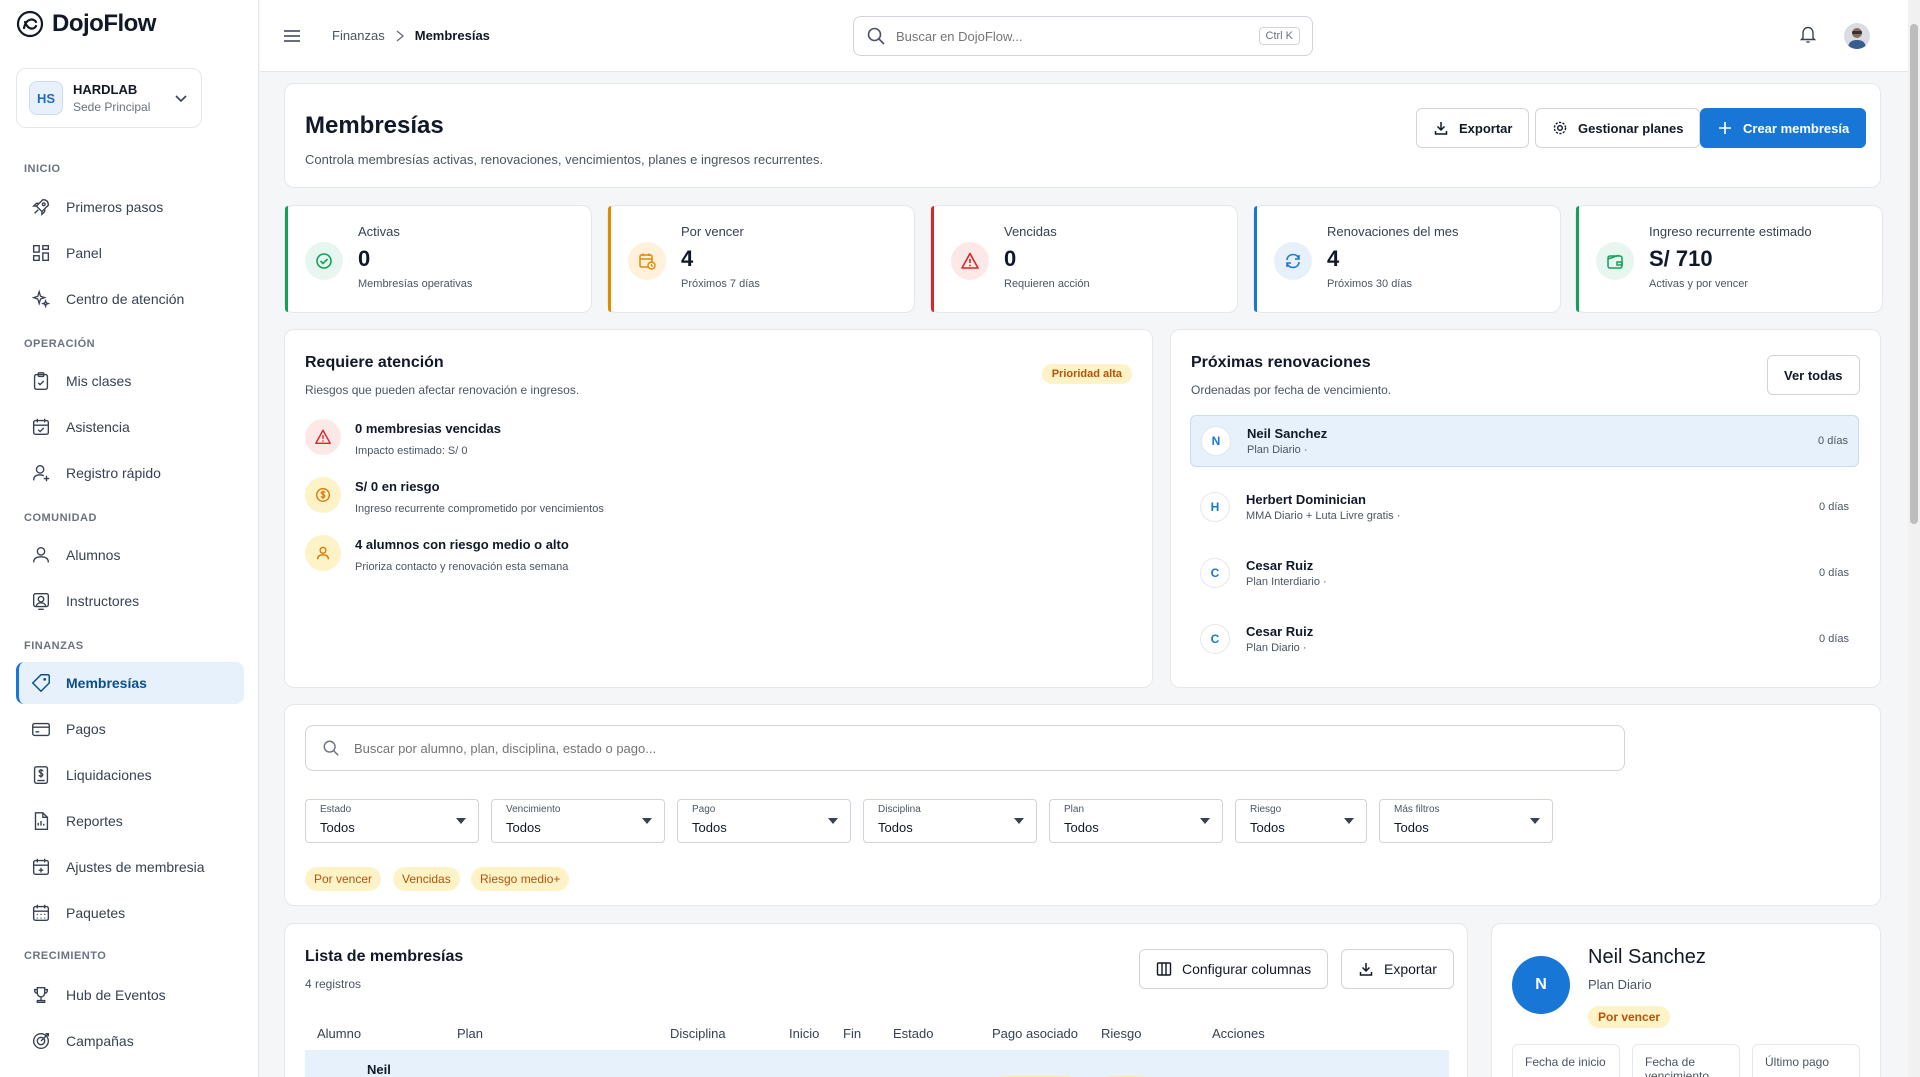 The width and height of the screenshot is (1920, 1077). What do you see at coordinates (130, 381) in the screenshot?
I see `sidebar-item-mis-clases: Mis clases` at bounding box center [130, 381].